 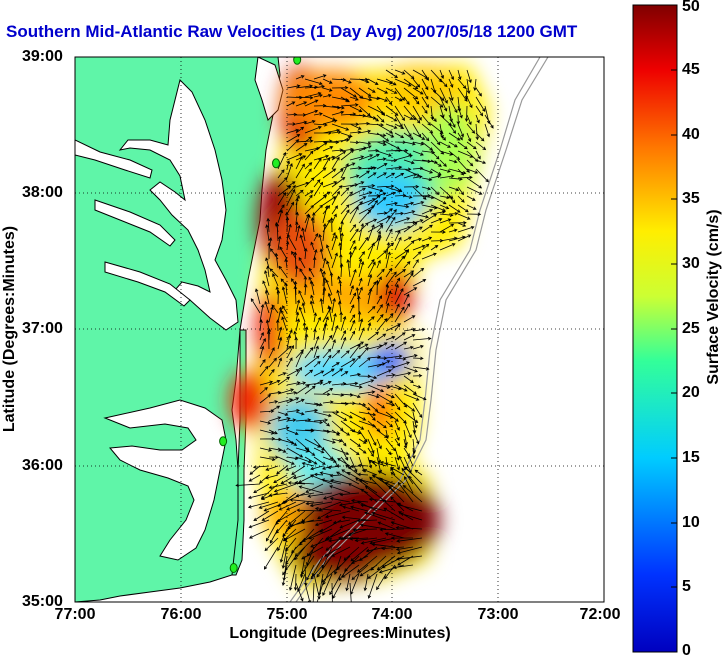 I want to click on y-tick-label: 38:00, so click(x=42, y=192).